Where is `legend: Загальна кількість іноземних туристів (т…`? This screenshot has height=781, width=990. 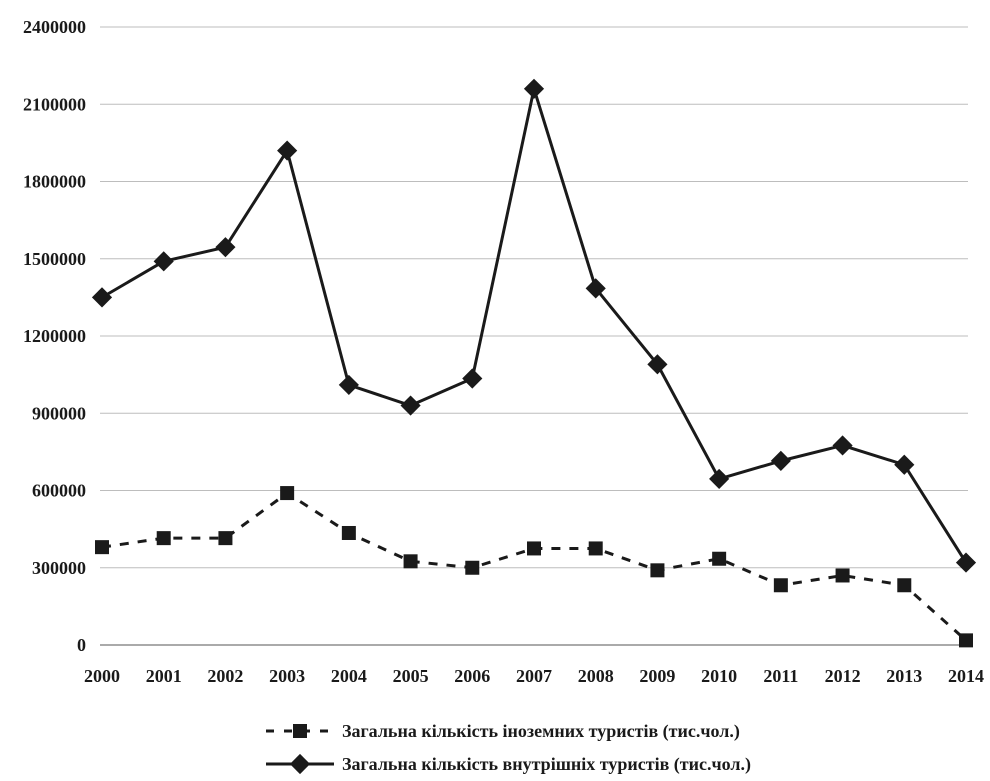 legend: Загальна кількість іноземних туристів (т… is located at coordinates (508, 748).